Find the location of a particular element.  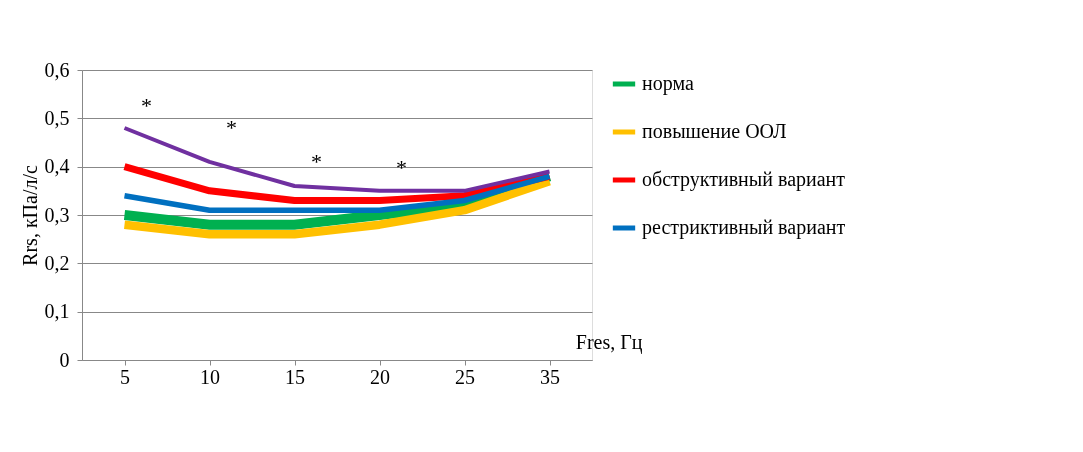

y-tick-label: 0 is located at coordinates (64, 359).